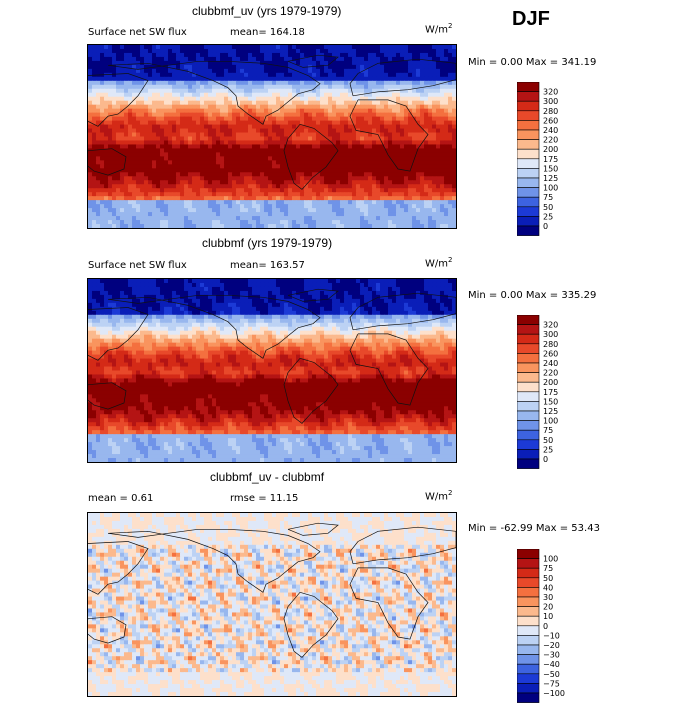  Describe the element at coordinates (546, 164) in the screenshot. I see `panel1-colorbar: 320 300 280 260 240 220 200 175 150 125 100 75 50 25 0` at that location.